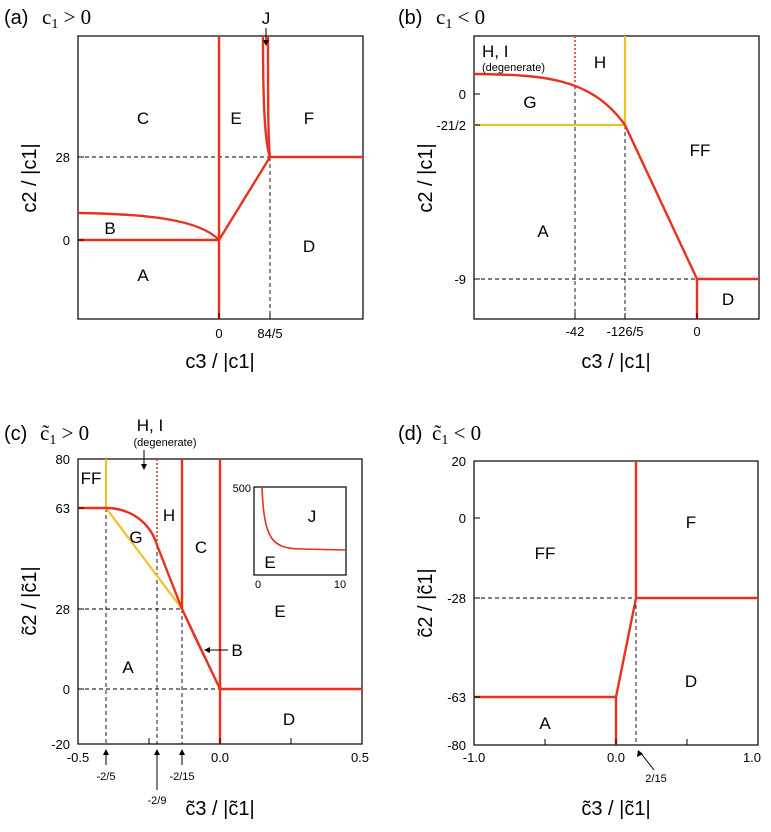  What do you see at coordinates (625, 331) in the screenshot?
I see `panel-b-xtick-label-126-5: -126/5` at bounding box center [625, 331].